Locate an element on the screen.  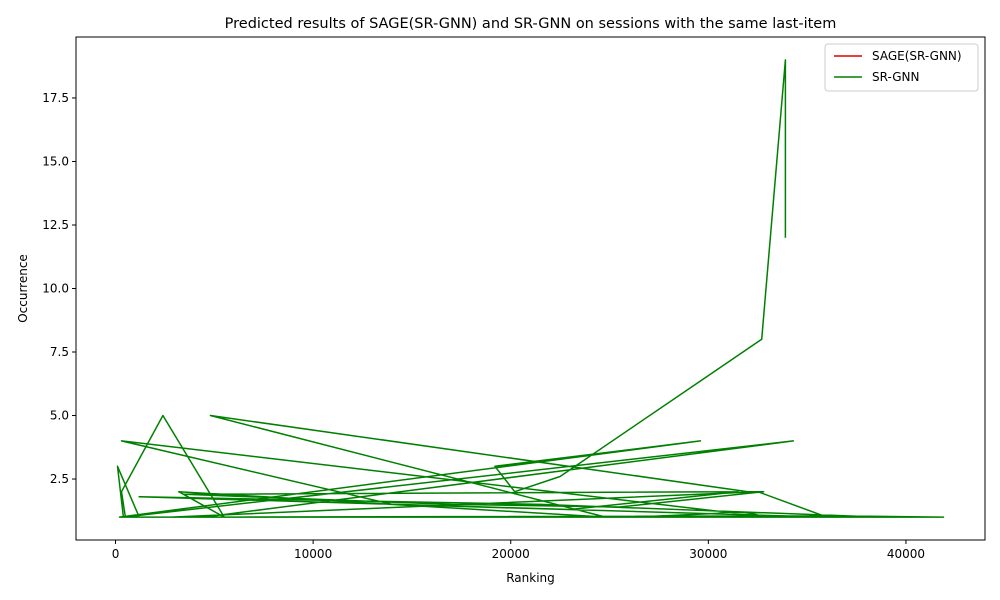
x-tick-label: 0 is located at coordinates (116, 554).